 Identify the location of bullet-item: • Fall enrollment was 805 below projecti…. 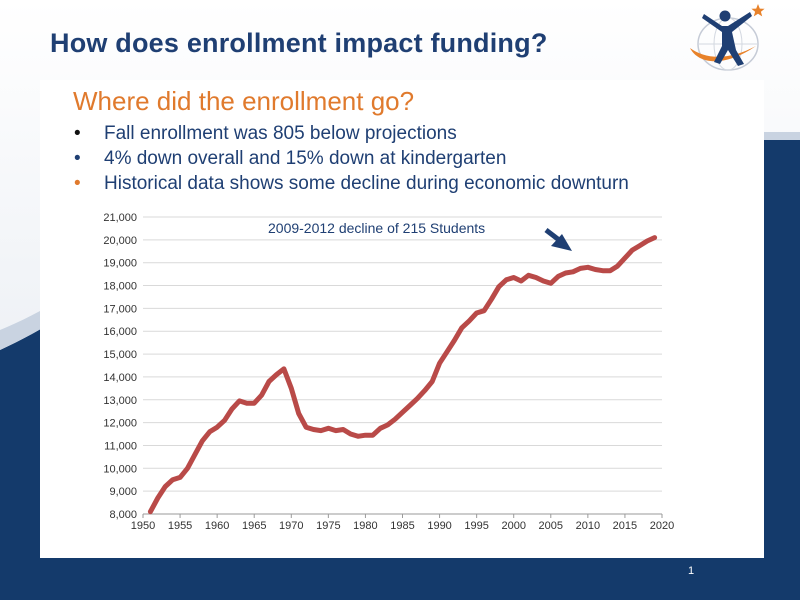
(348, 133).